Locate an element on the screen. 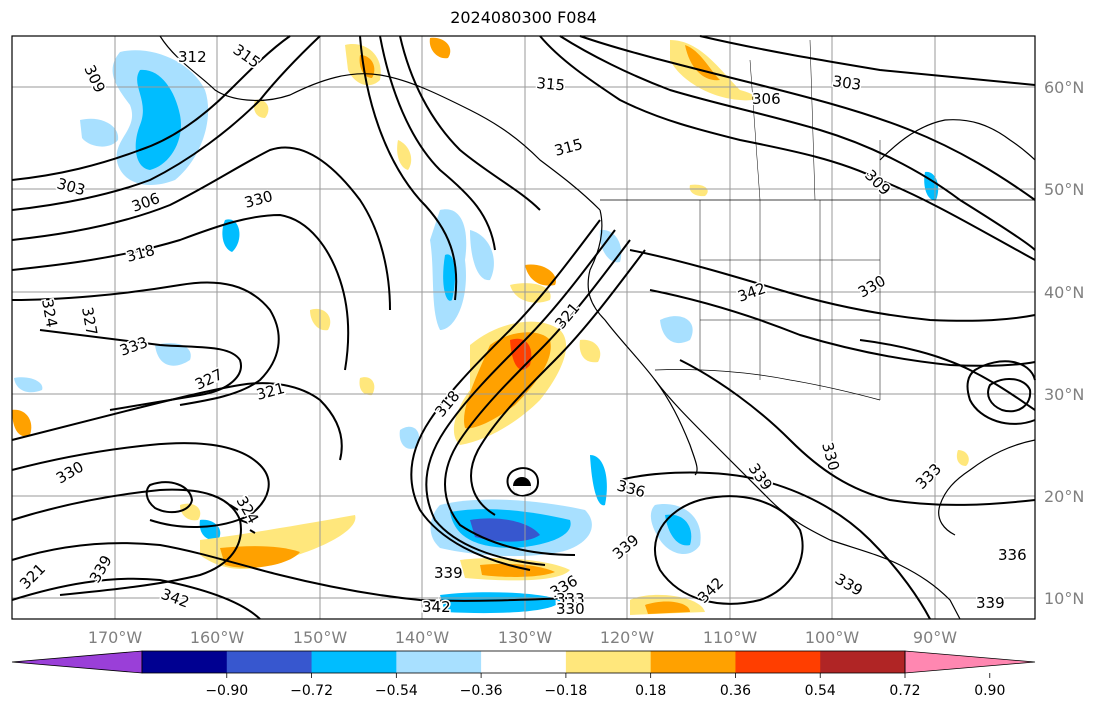  lat-label: 50°N is located at coordinates (1064, 189).